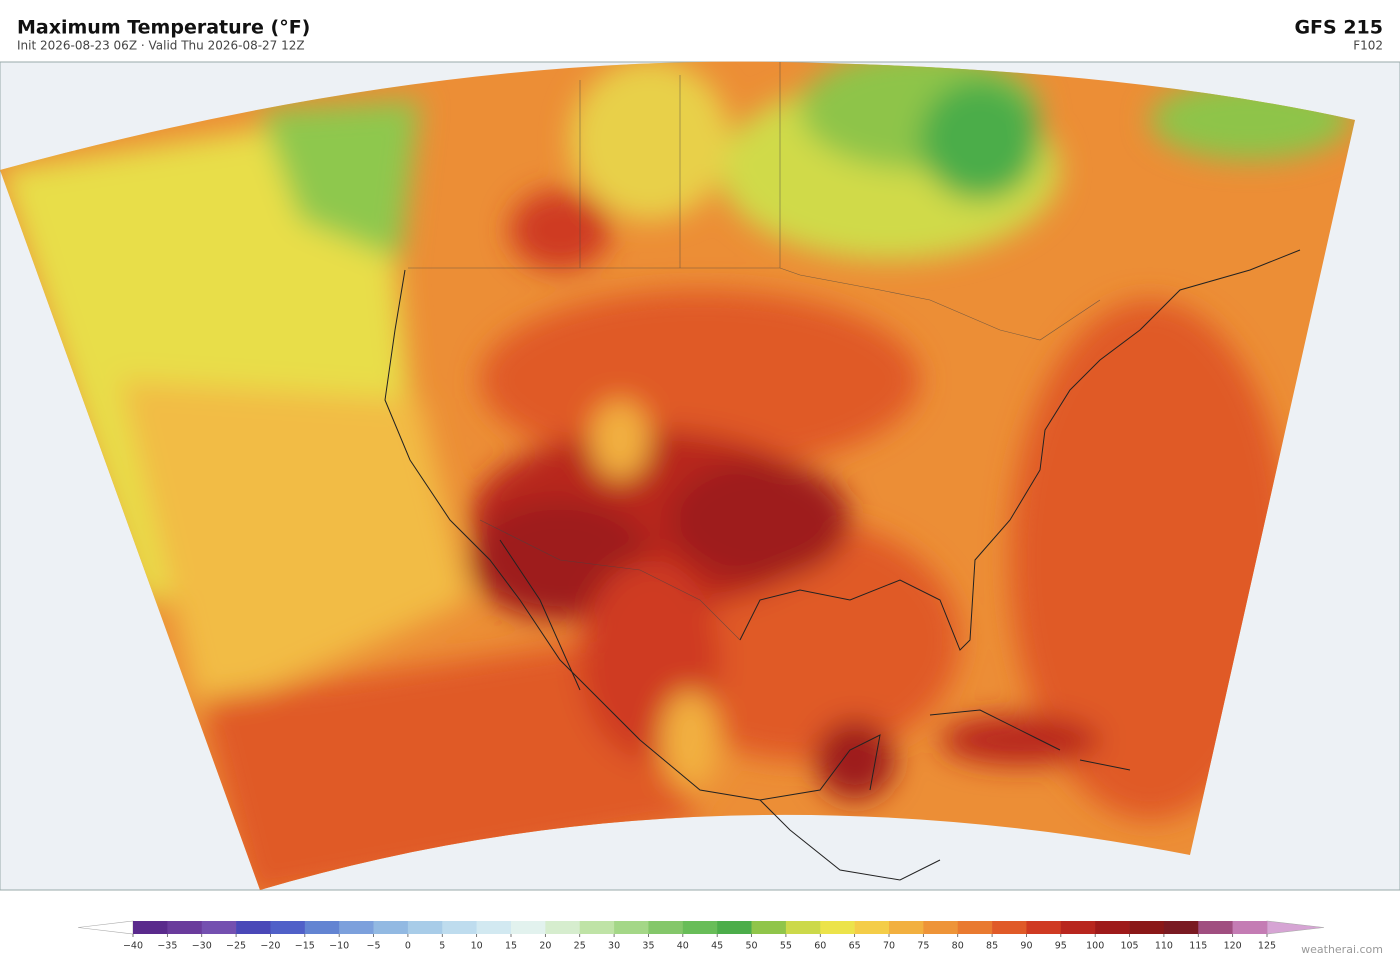 This screenshot has height=968, width=1400. Describe the element at coordinates (992, 946) in the screenshot. I see `colorbar-tick-label: 85` at that location.